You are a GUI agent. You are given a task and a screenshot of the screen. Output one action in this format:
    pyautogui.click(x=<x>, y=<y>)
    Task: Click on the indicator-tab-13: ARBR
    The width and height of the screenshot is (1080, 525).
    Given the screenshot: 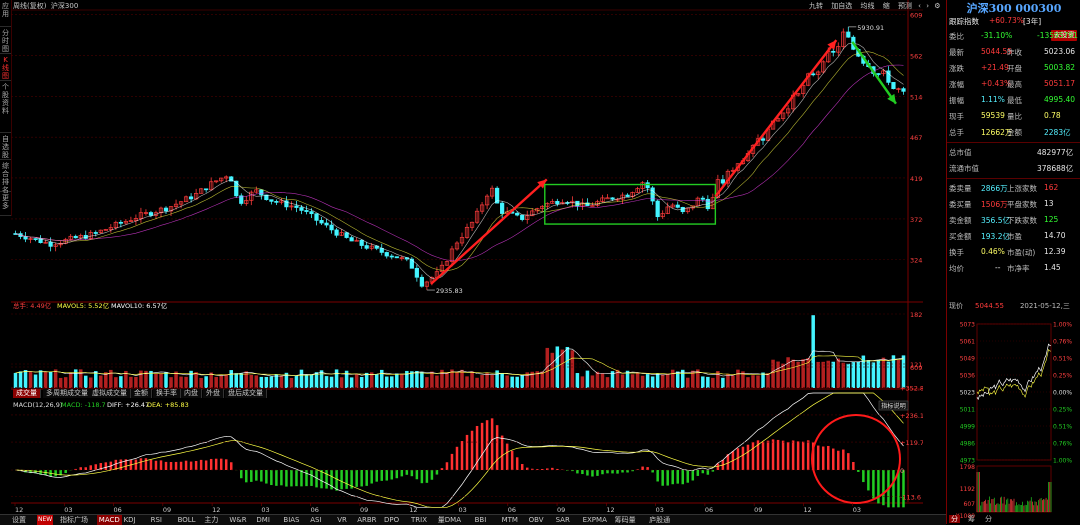 What is the action you would take?
    pyautogui.click(x=367, y=520)
    